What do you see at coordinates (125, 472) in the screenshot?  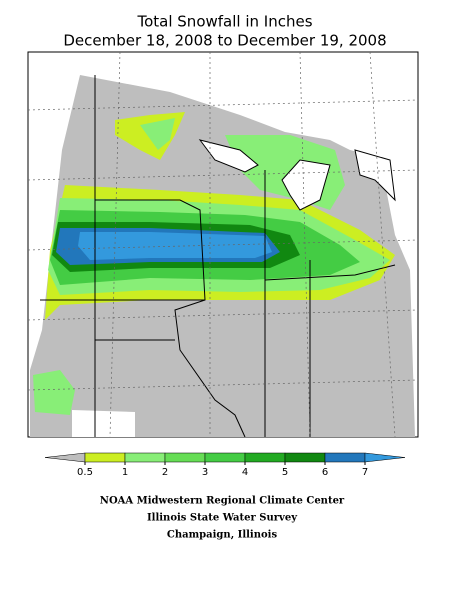 I see `legend-tick-label: 1` at bounding box center [125, 472].